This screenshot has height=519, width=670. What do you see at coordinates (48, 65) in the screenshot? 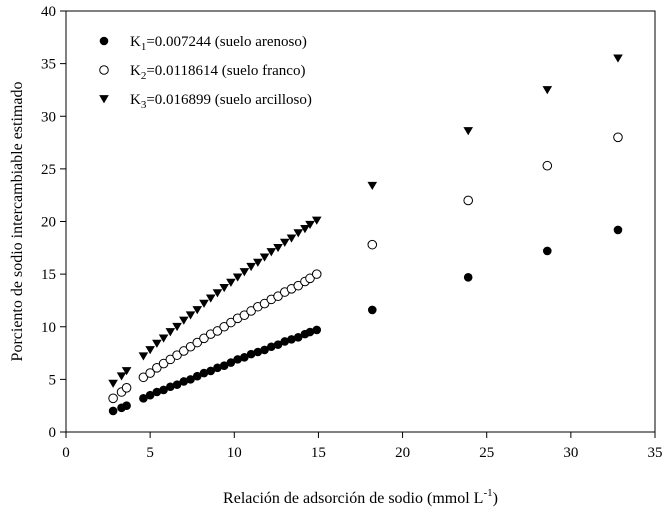
I see `y-tick-label: 35` at bounding box center [48, 65].